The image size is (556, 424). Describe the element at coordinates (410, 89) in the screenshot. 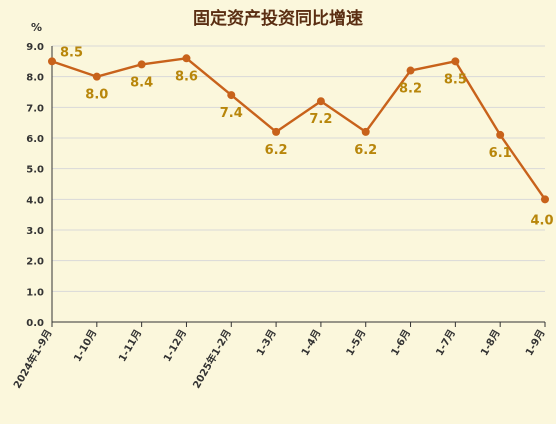

I see `data-label: 8.2` at that location.